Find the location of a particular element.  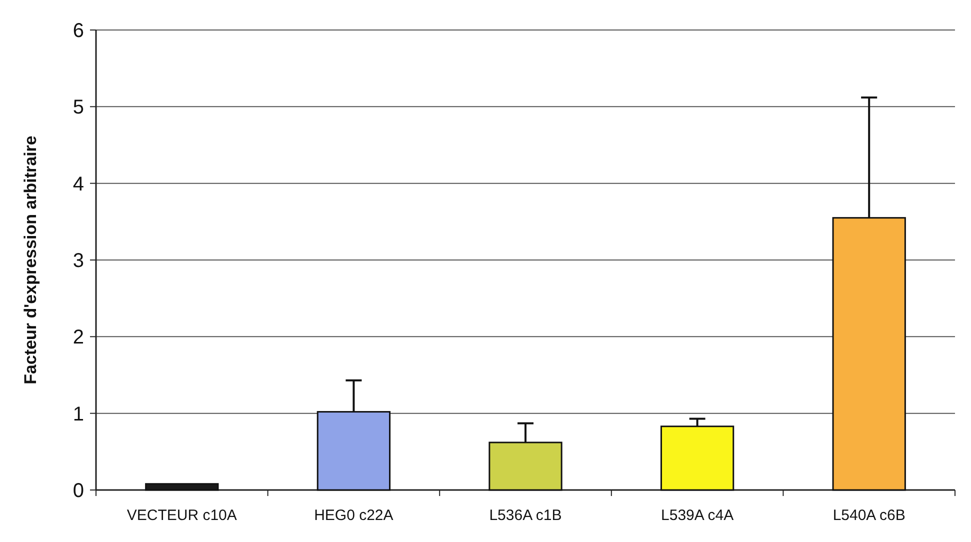

x-tick-label: VECTEUR c10A is located at coordinates (181, 515).